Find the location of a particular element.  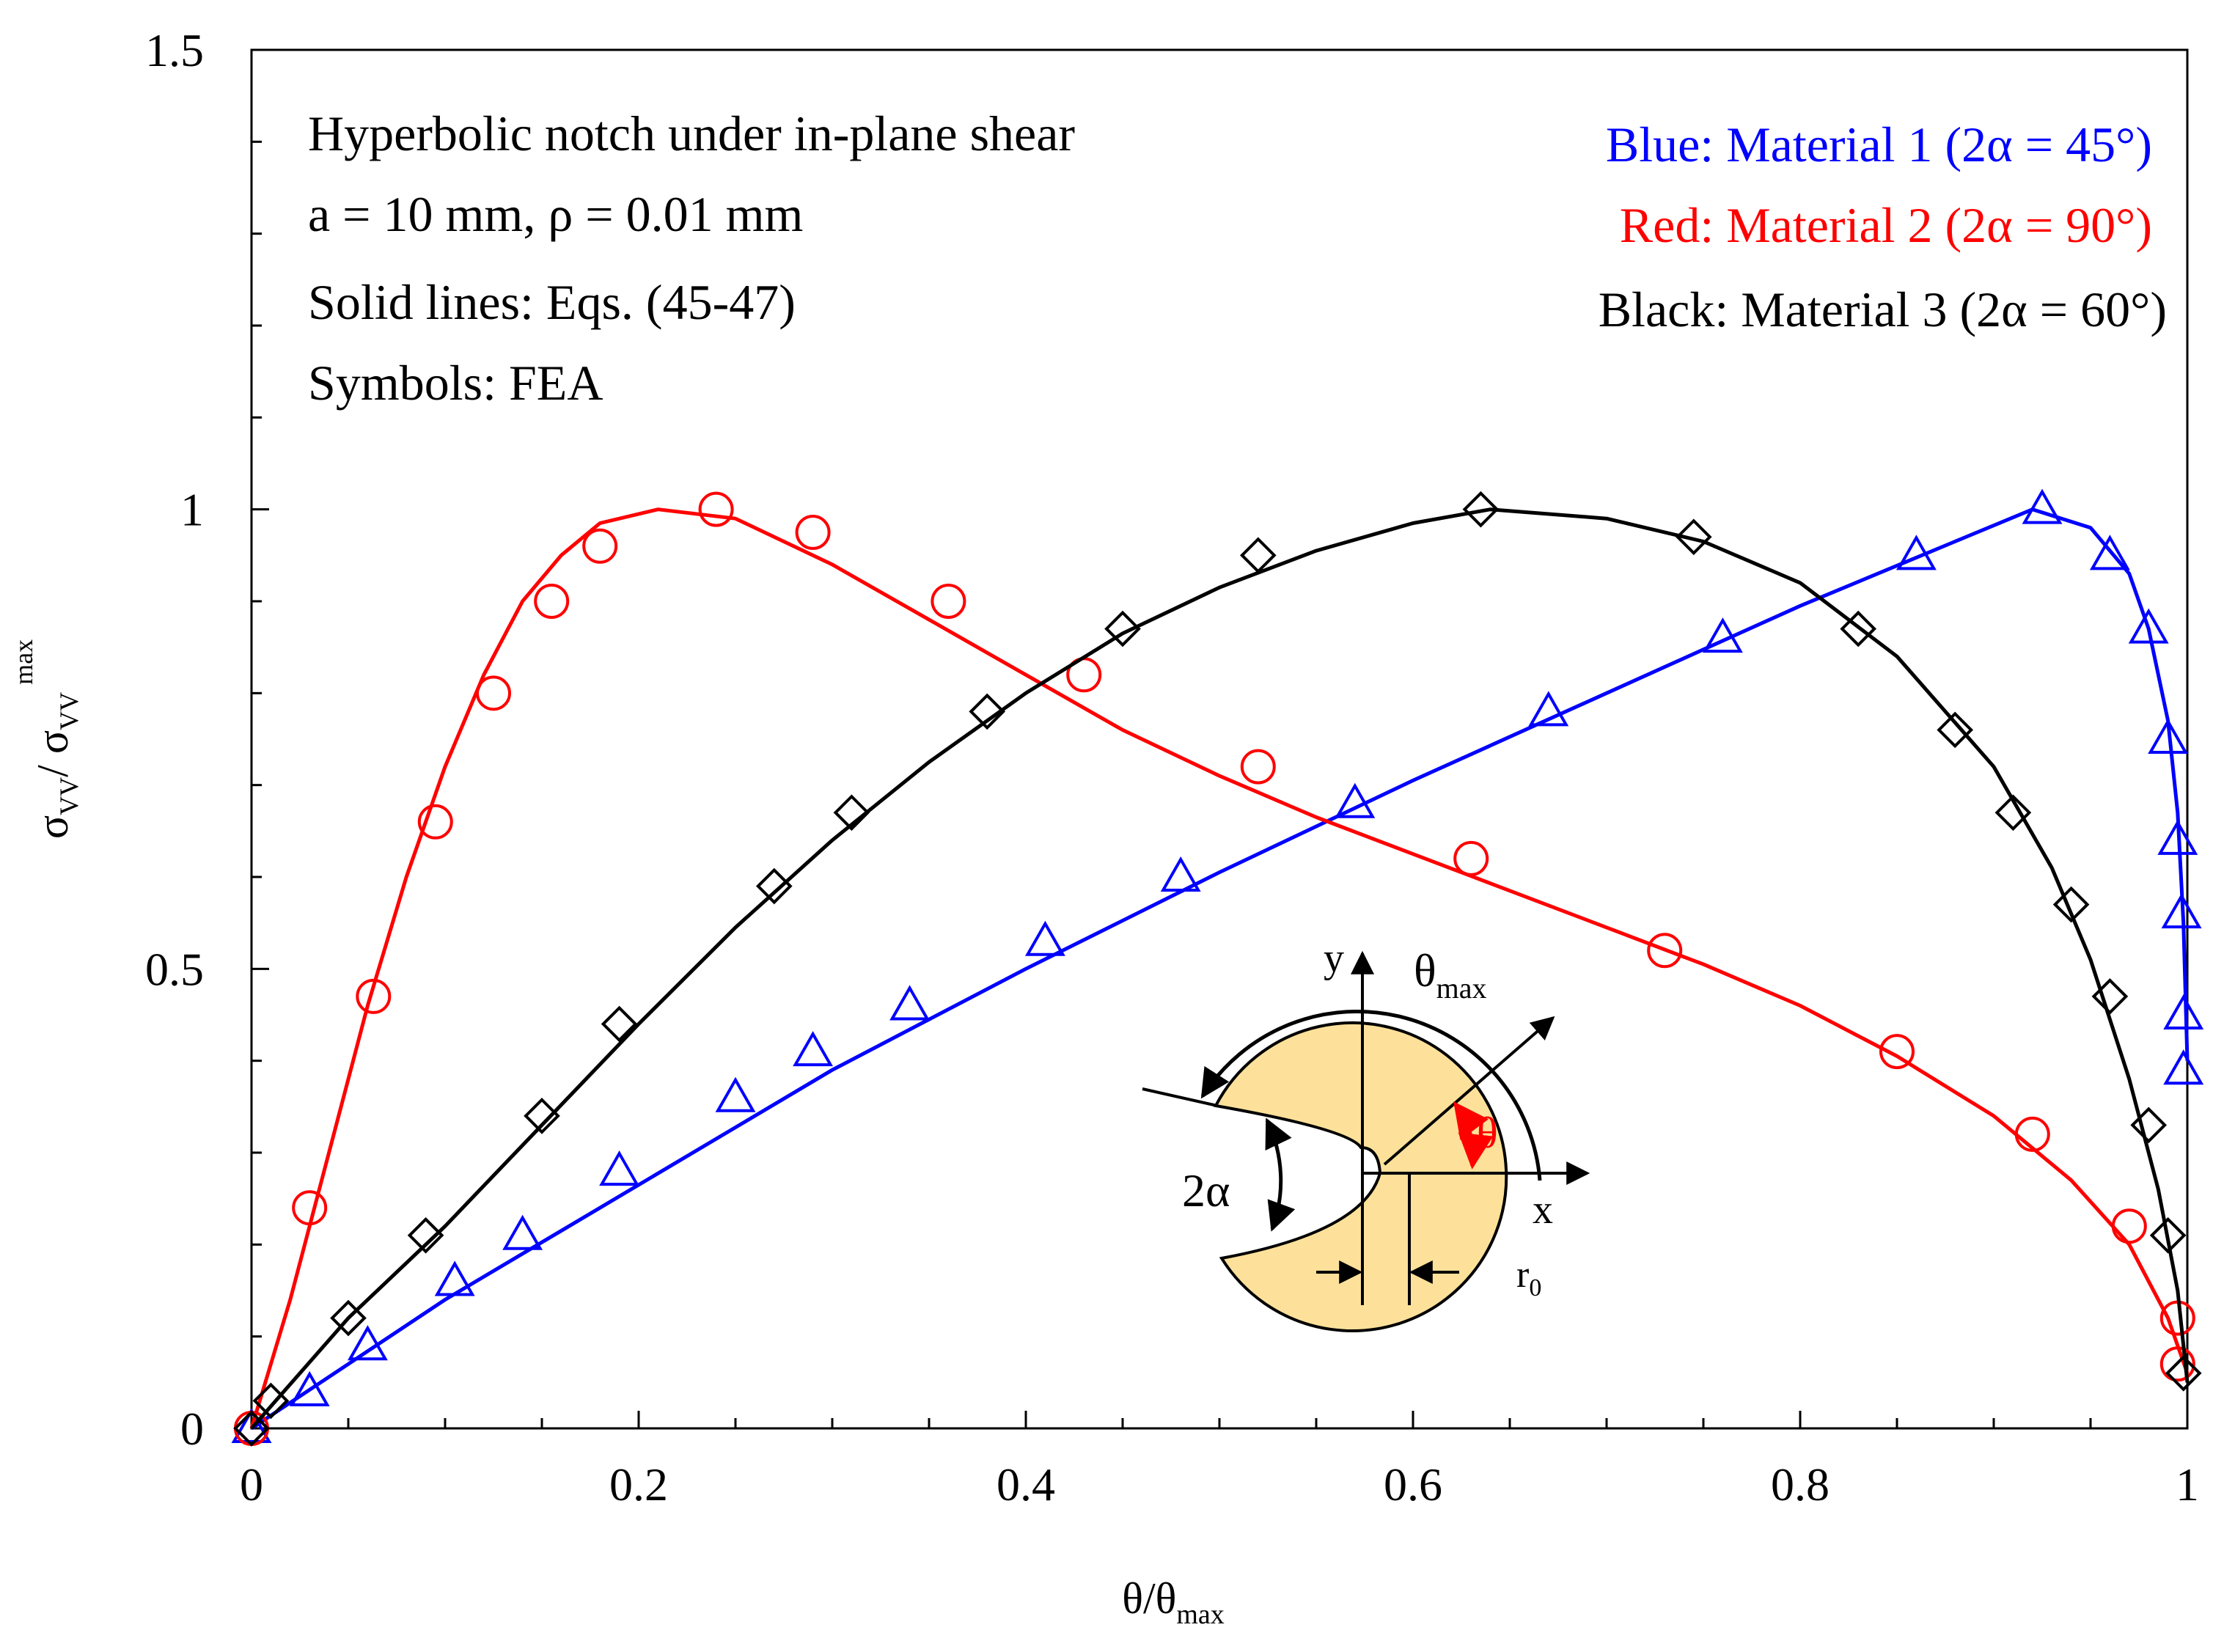

notch-body is located at coordinates (1360, 1177).